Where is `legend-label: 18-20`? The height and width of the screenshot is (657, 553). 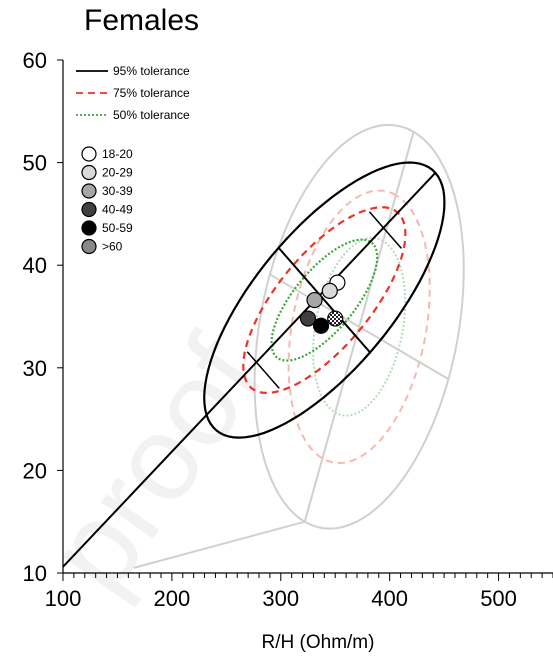
legend-label: 18-20 is located at coordinates (117, 154).